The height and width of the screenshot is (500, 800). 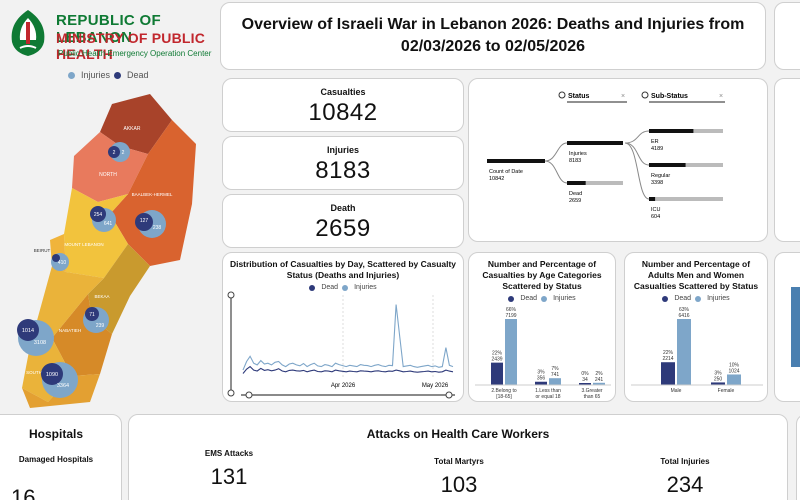 What do you see at coordinates (343, 105) in the screenshot?
I see `kpi-casualties: Casualties 10842` at bounding box center [343, 105].